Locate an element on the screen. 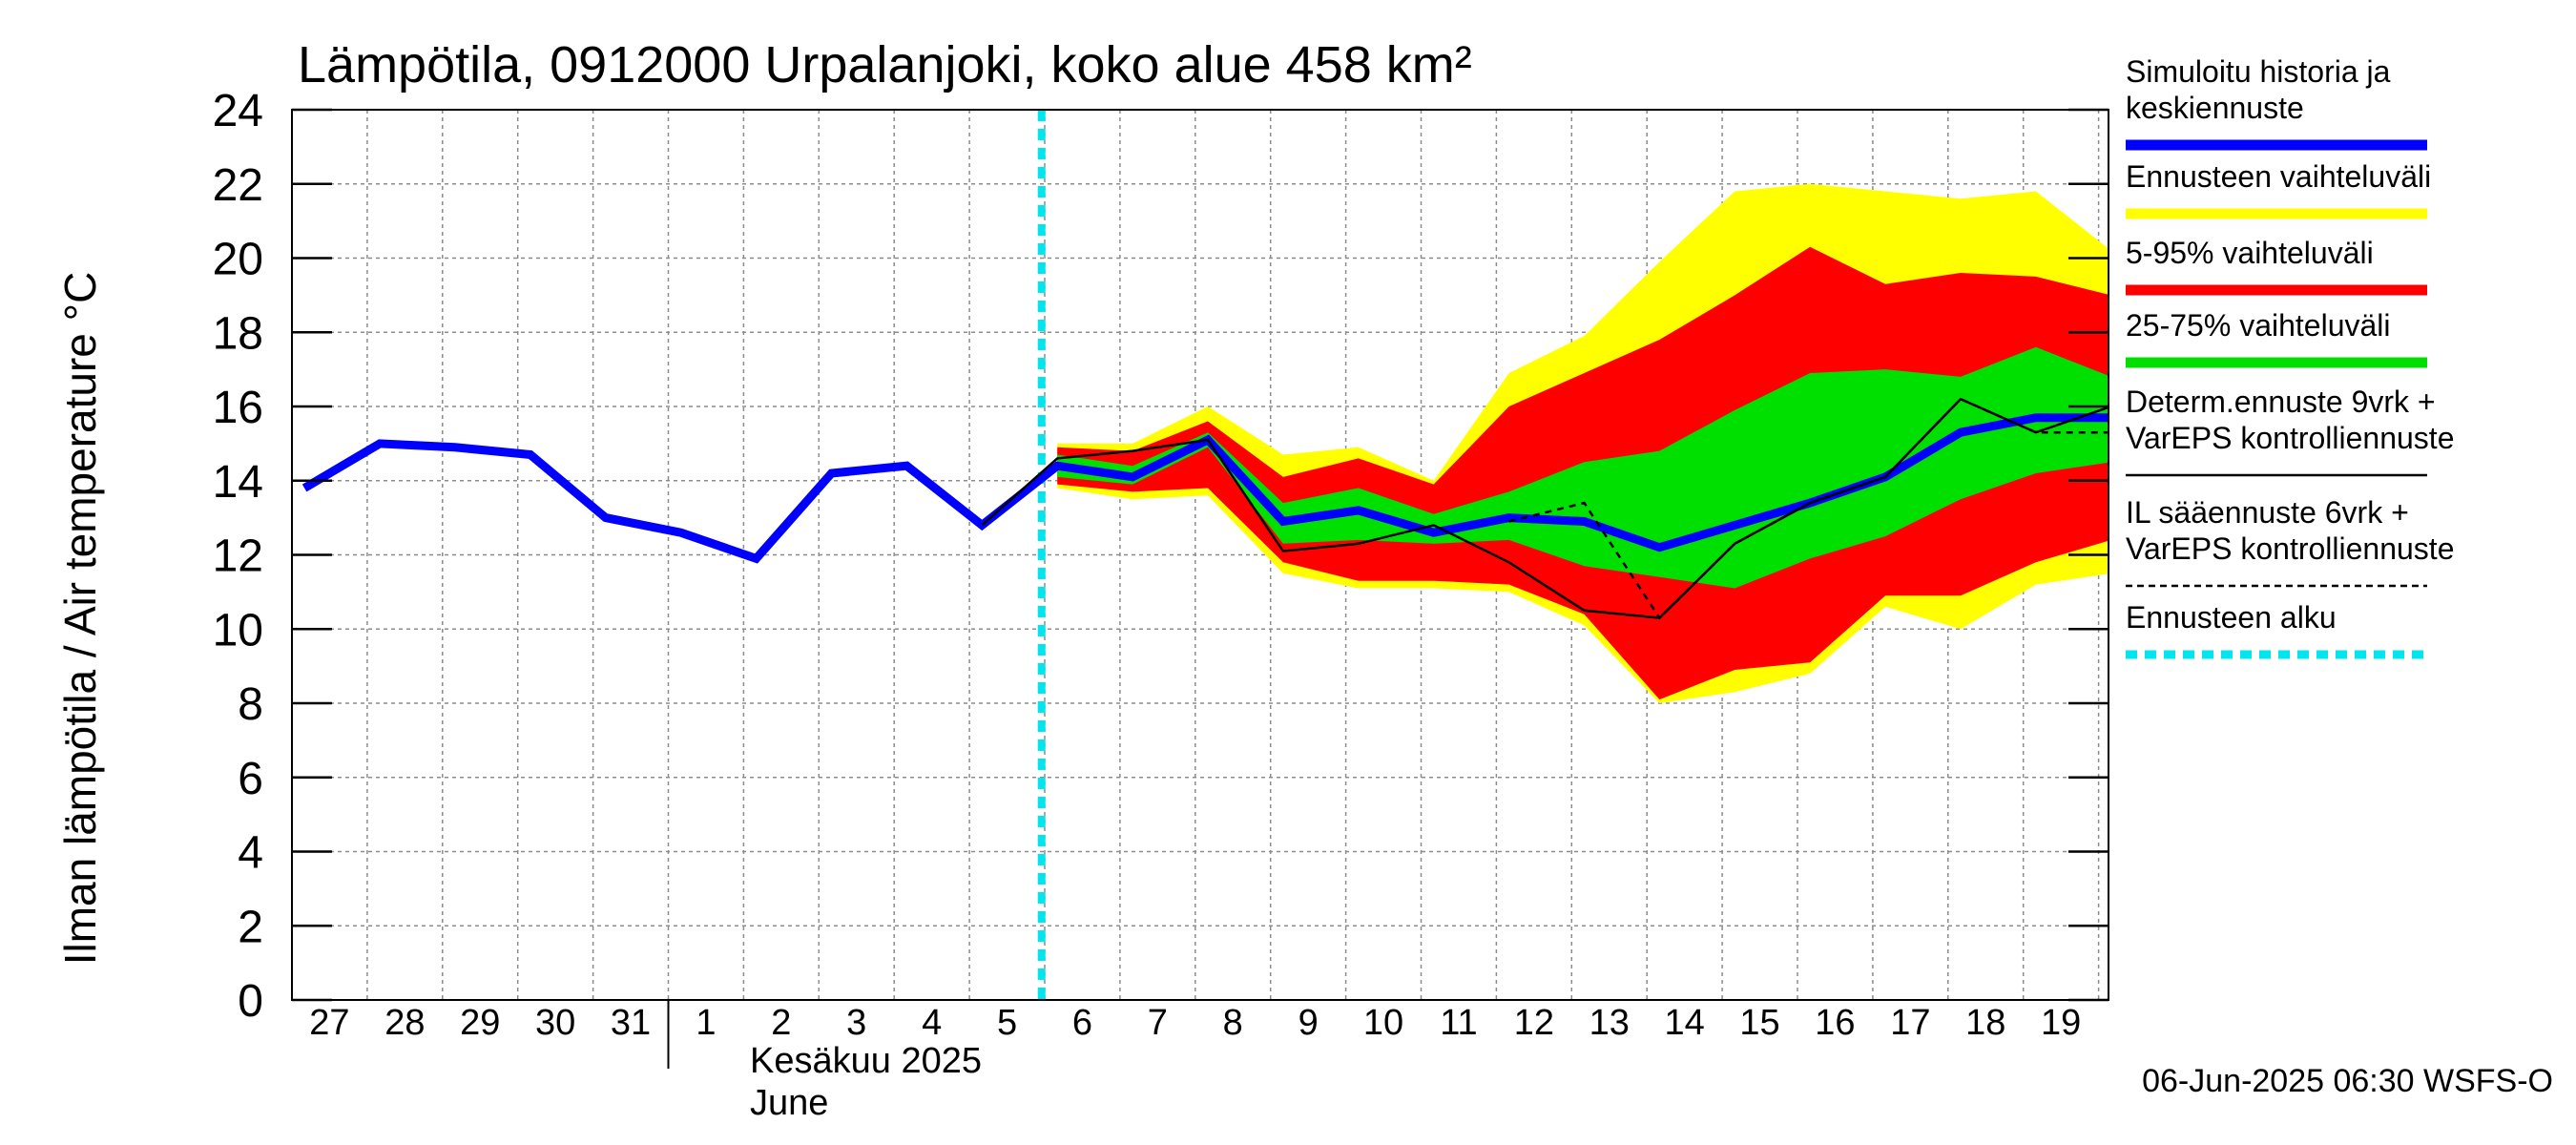 The height and width of the screenshot is (1145, 2576). x-tick-label: 10 is located at coordinates (1383, 1023).